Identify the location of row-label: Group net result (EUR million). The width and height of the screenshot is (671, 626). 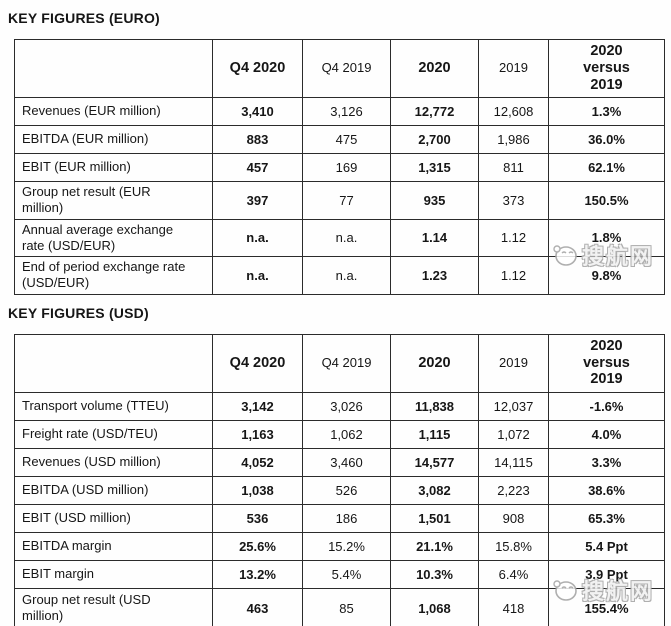
(113, 200).